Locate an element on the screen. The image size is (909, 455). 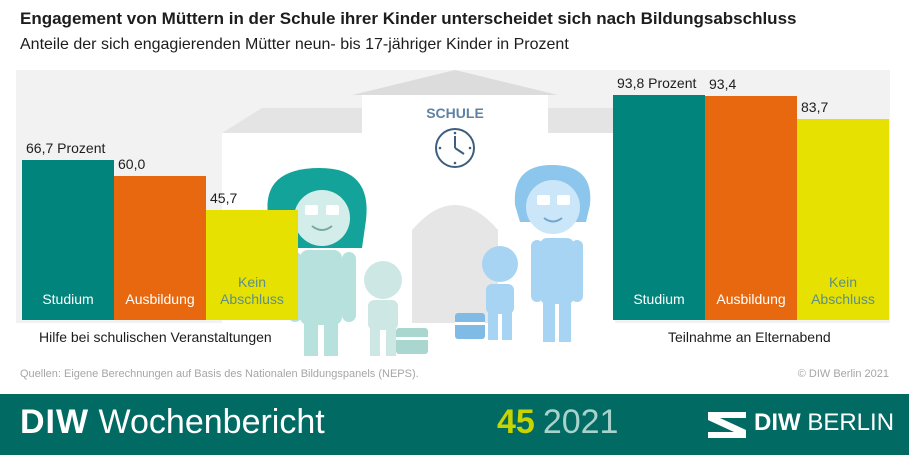
panel-caption-hilfe: Hilfe bei schulischen Veranstaltungen is located at coordinates (155, 337).